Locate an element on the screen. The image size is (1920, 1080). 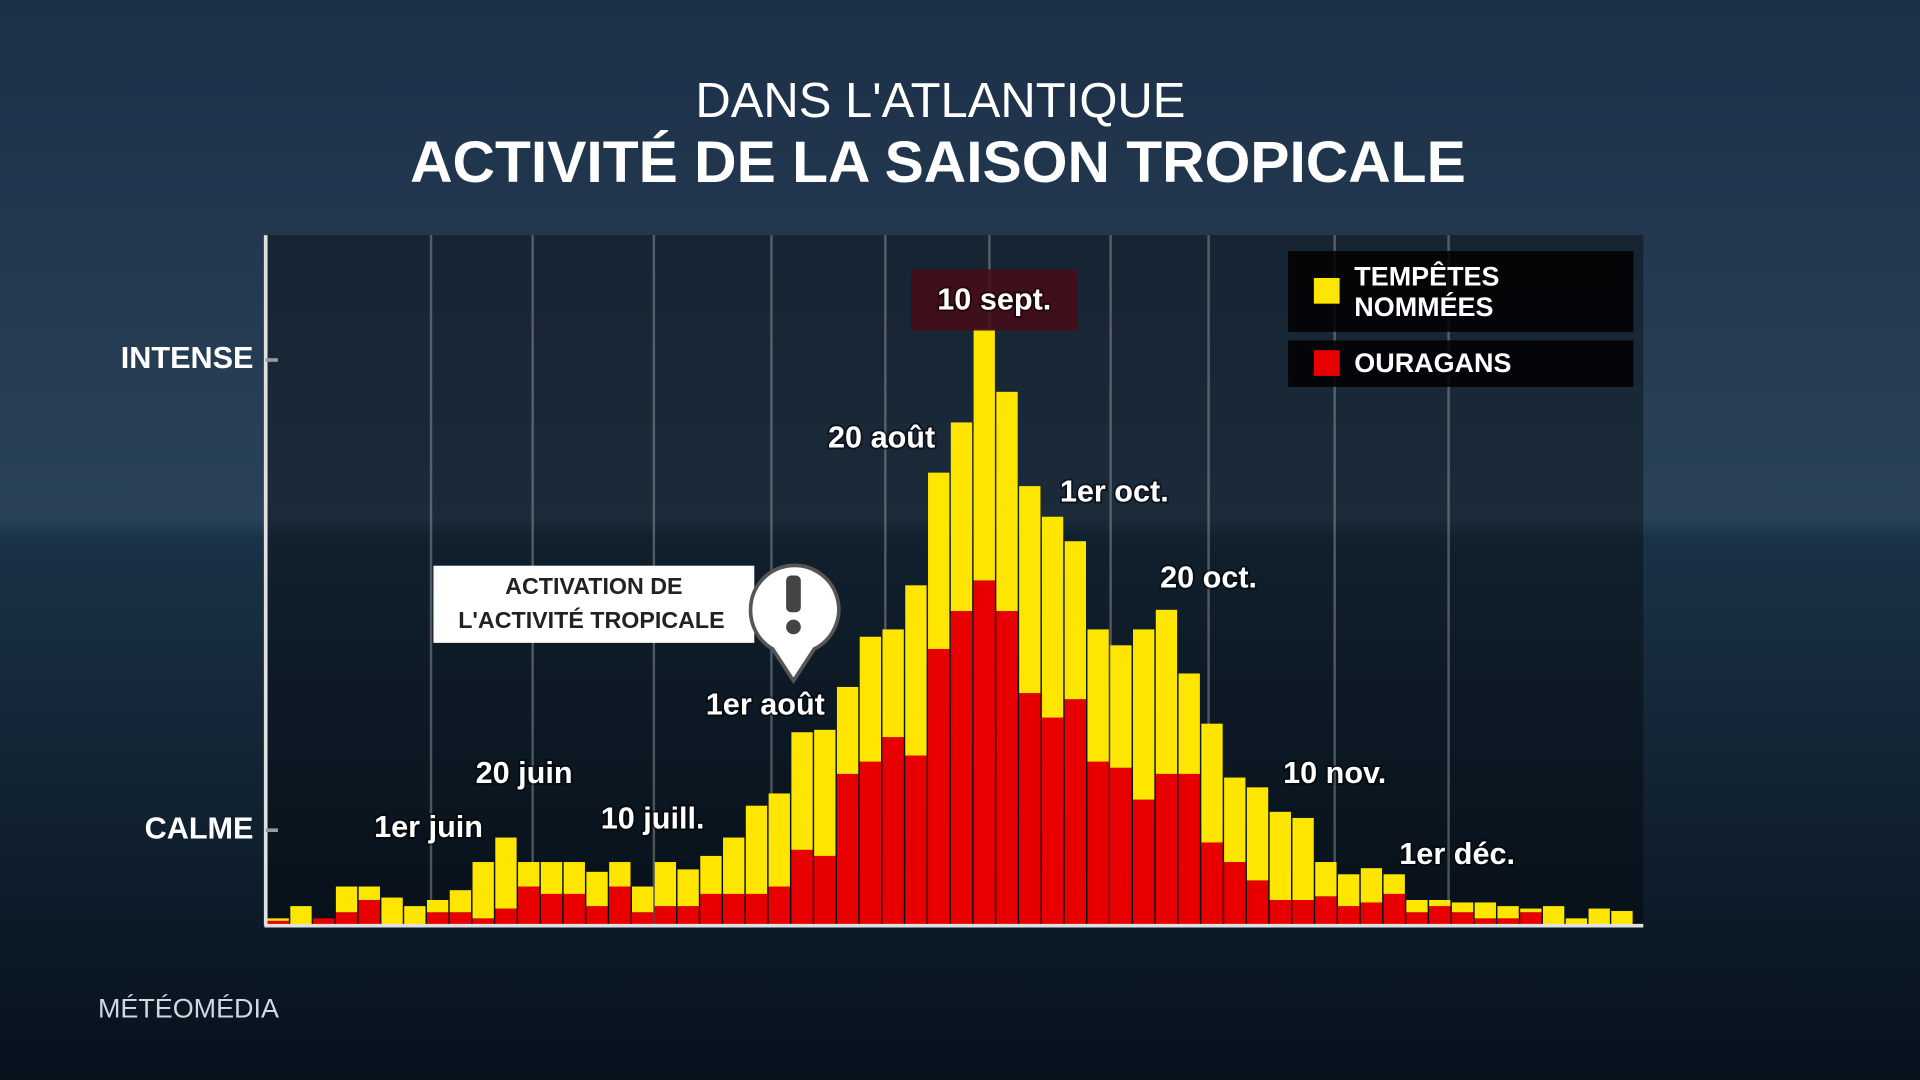
date-label: 20 août is located at coordinates (881, 438).